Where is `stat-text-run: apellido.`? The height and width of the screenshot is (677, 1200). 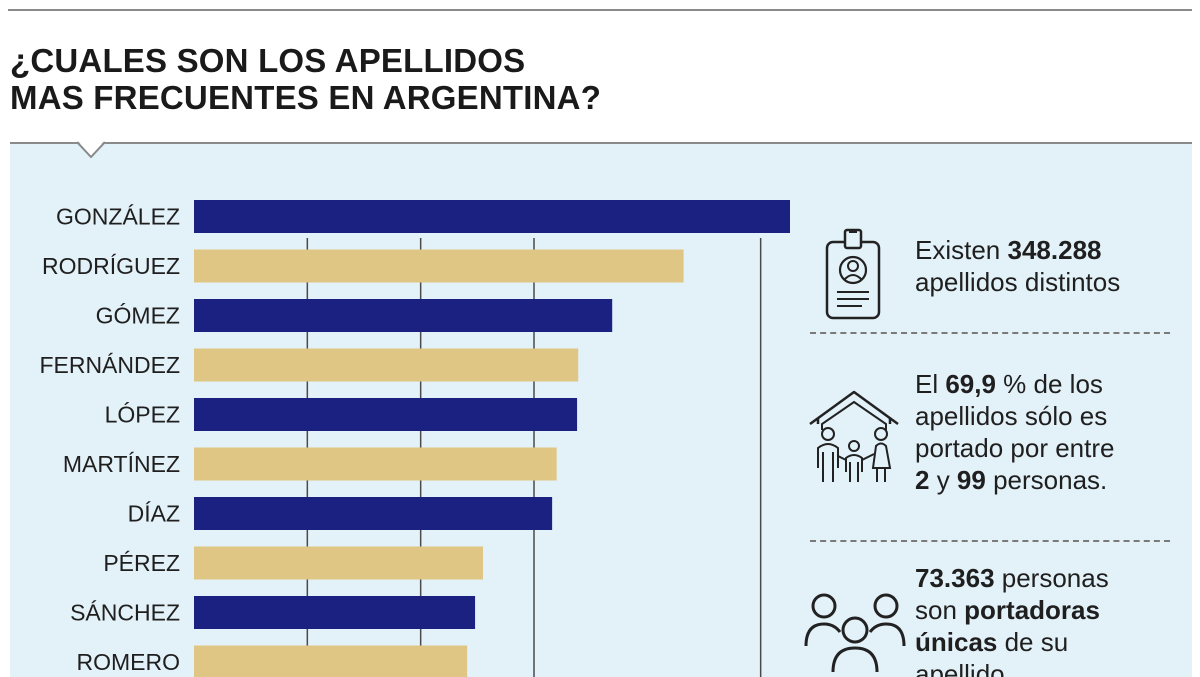 stat-text-run: apellido. is located at coordinates (963, 668).